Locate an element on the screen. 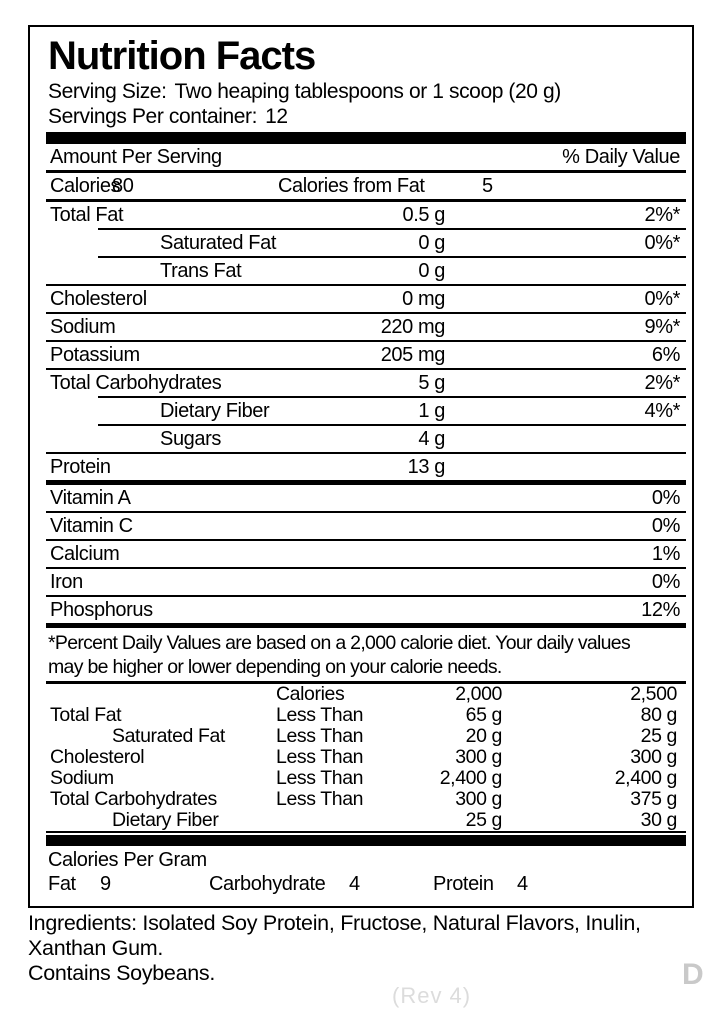  vitamin-row-iron: Iron 0% is located at coordinates (366, 582).